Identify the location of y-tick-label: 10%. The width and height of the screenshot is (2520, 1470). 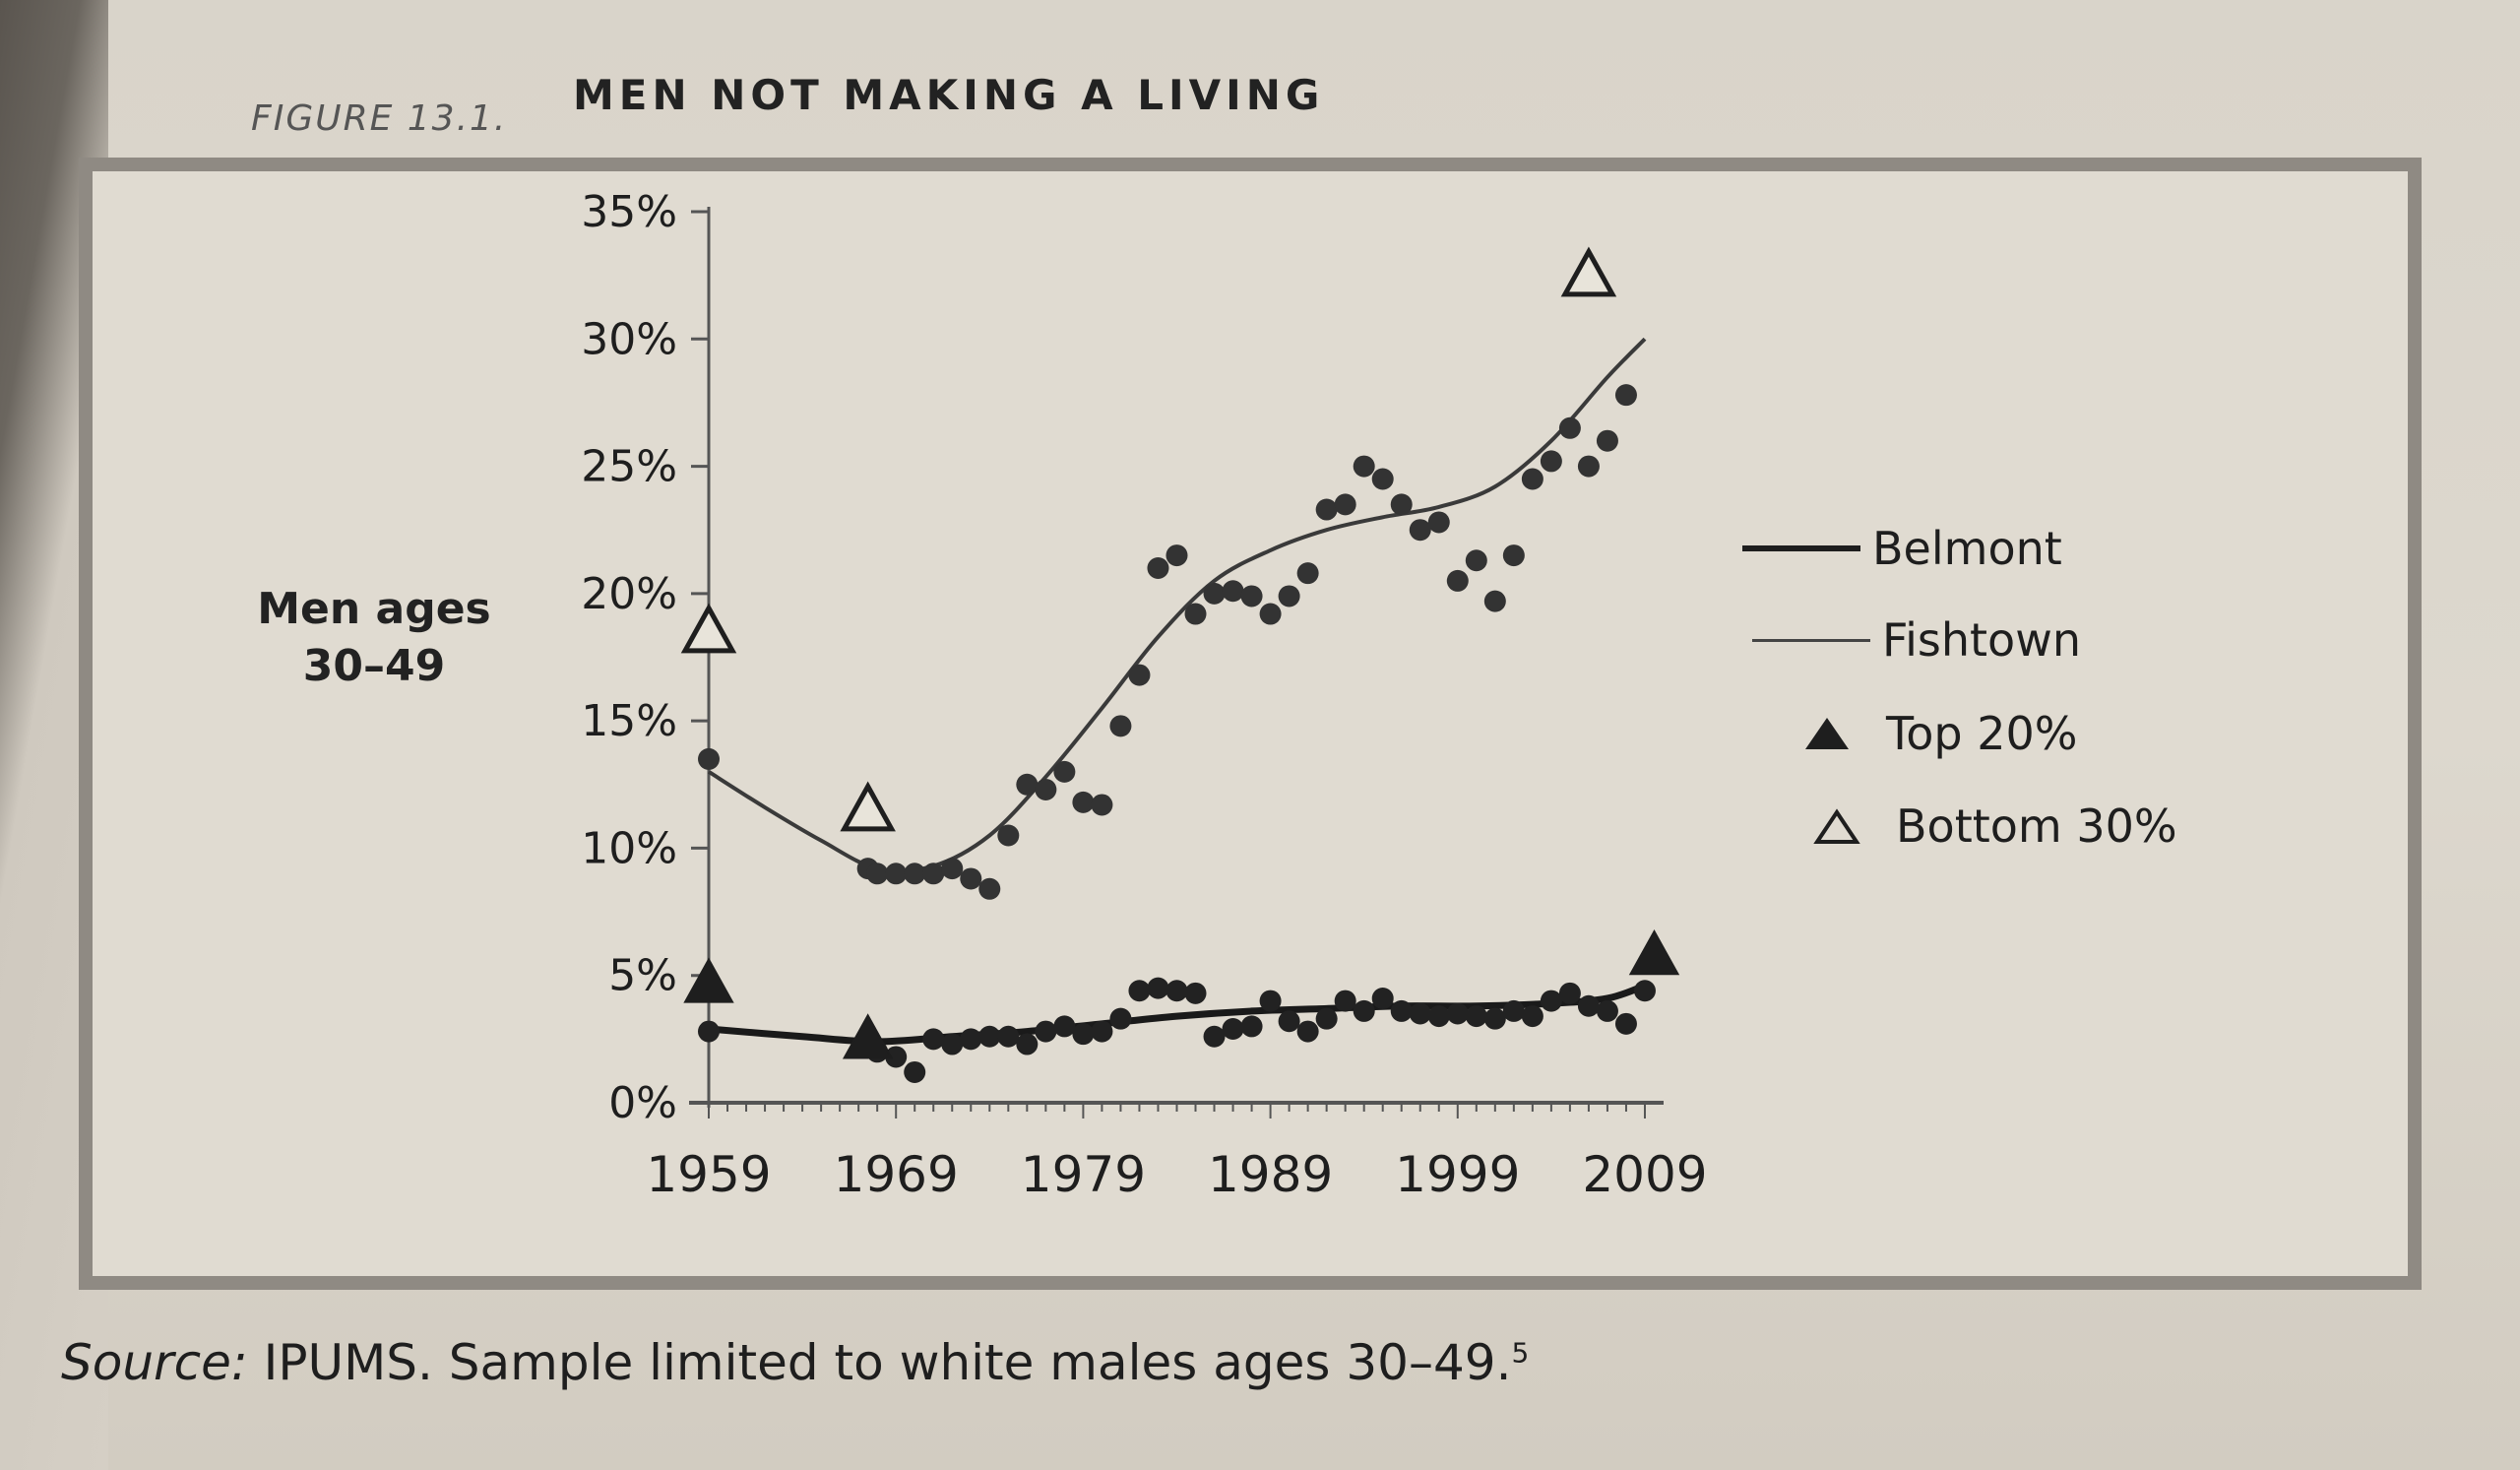
(629, 848).